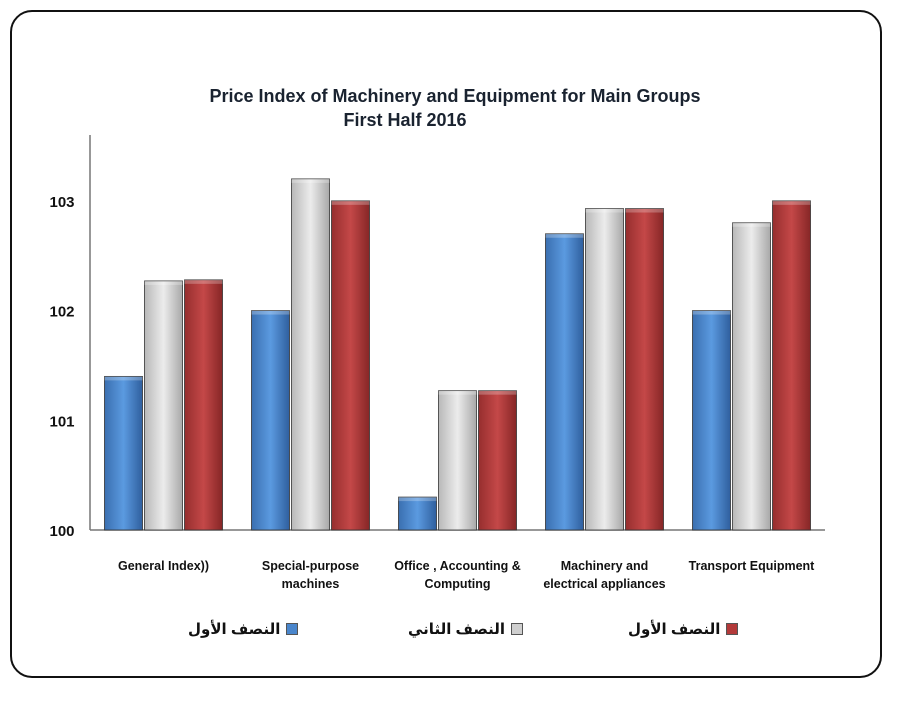 This screenshot has height=705, width=910. I want to click on legend-label: النصف الثاني, so click(457, 629).